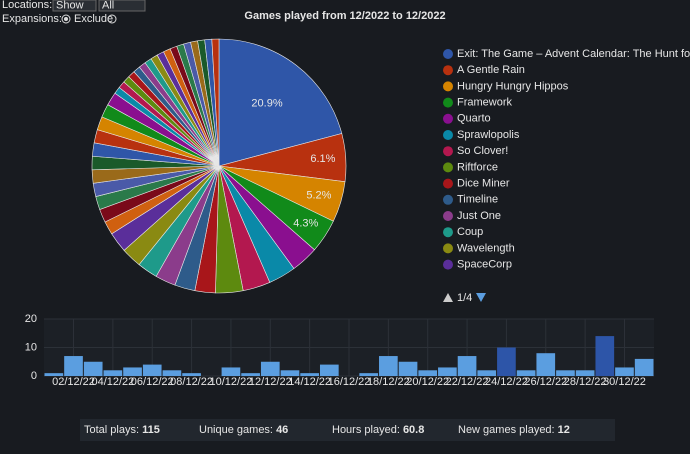 This screenshot has width=690, height=454. I want to click on x-tick-label: 04/12/22, so click(112, 382).